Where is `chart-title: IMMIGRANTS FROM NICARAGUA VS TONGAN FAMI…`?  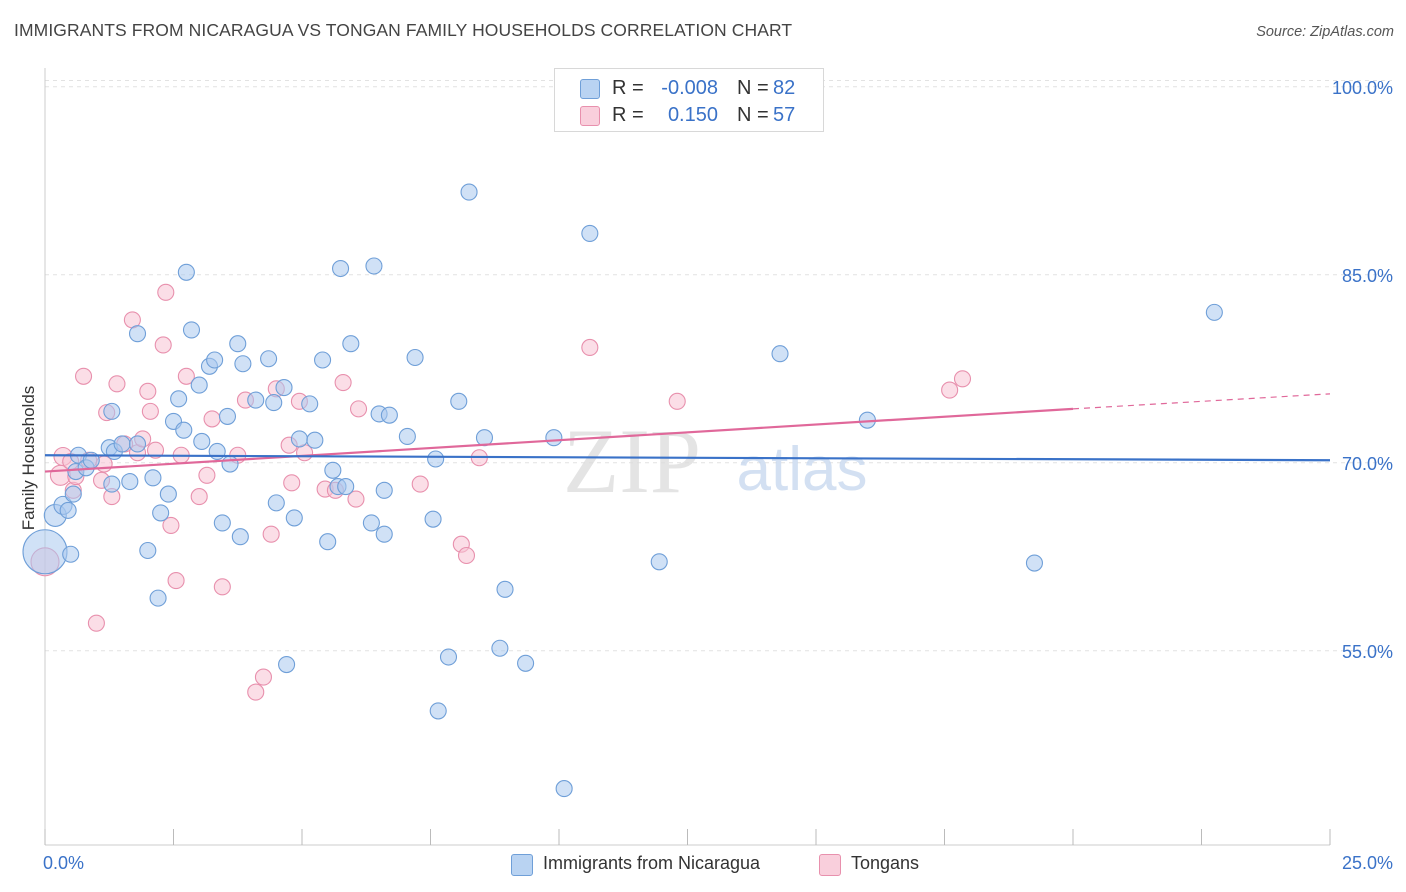
chart-title: IMMIGRANTS FROM NICARAGUA VS TONGAN FAMI… is located at coordinates (403, 30).